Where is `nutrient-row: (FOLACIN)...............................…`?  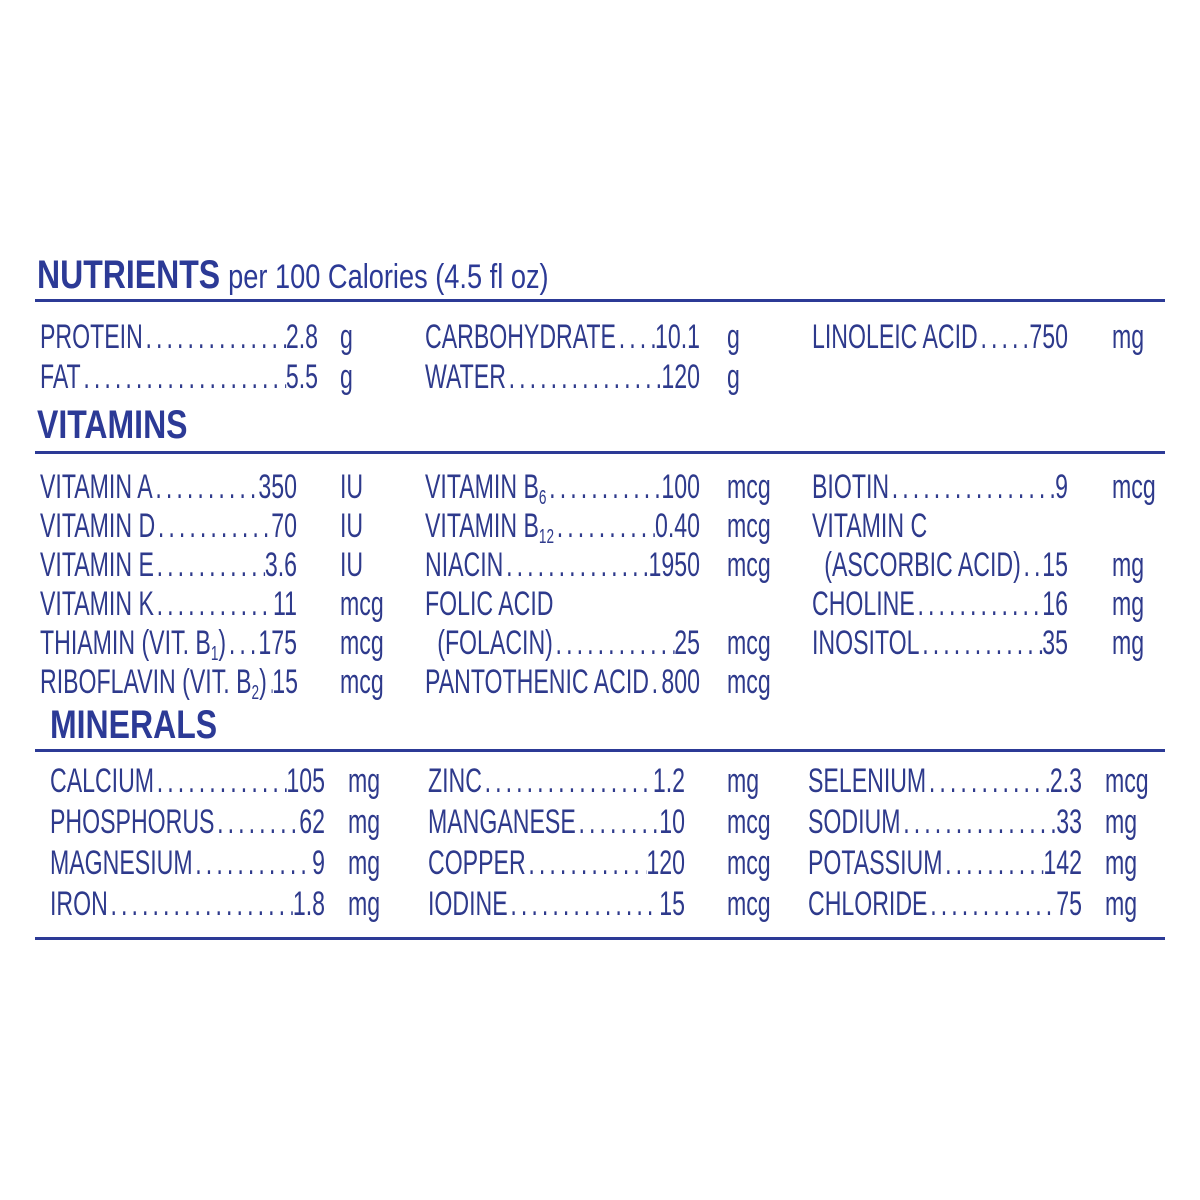
nutrient-row: (FOLACIN)...............................… is located at coordinates (598, 643).